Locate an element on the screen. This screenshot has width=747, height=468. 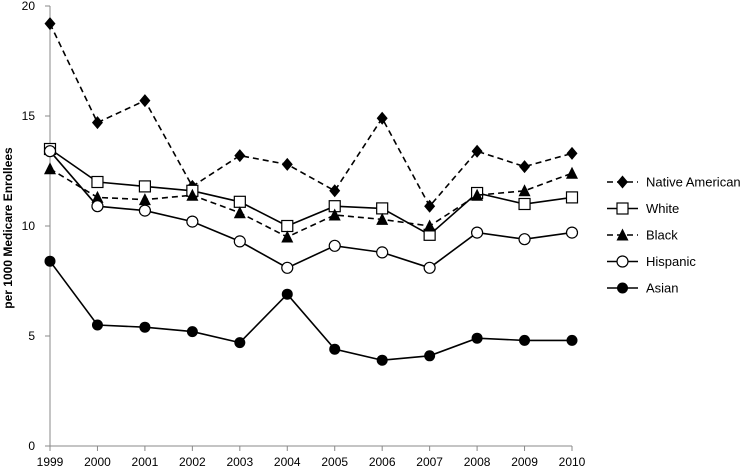
series-line-white is located at coordinates (311, 192).